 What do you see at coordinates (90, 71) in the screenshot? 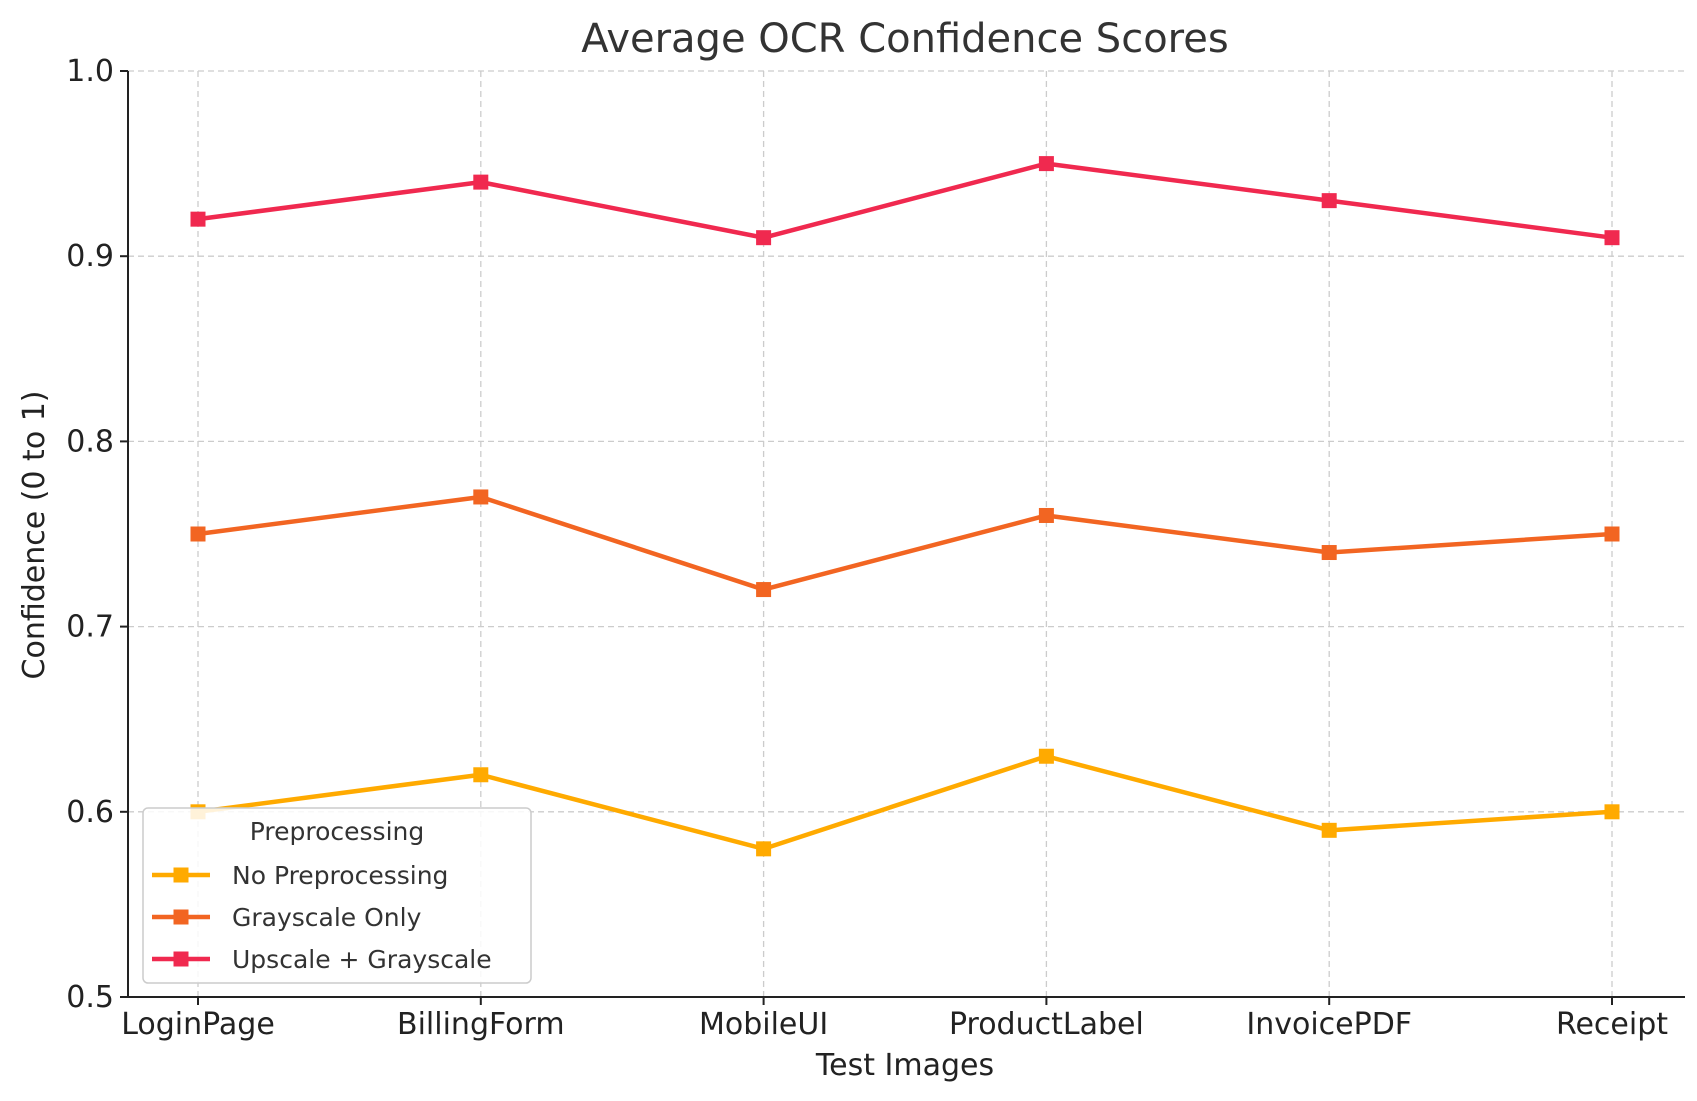
I see `y-tick-label: 1.0` at bounding box center [90, 71].